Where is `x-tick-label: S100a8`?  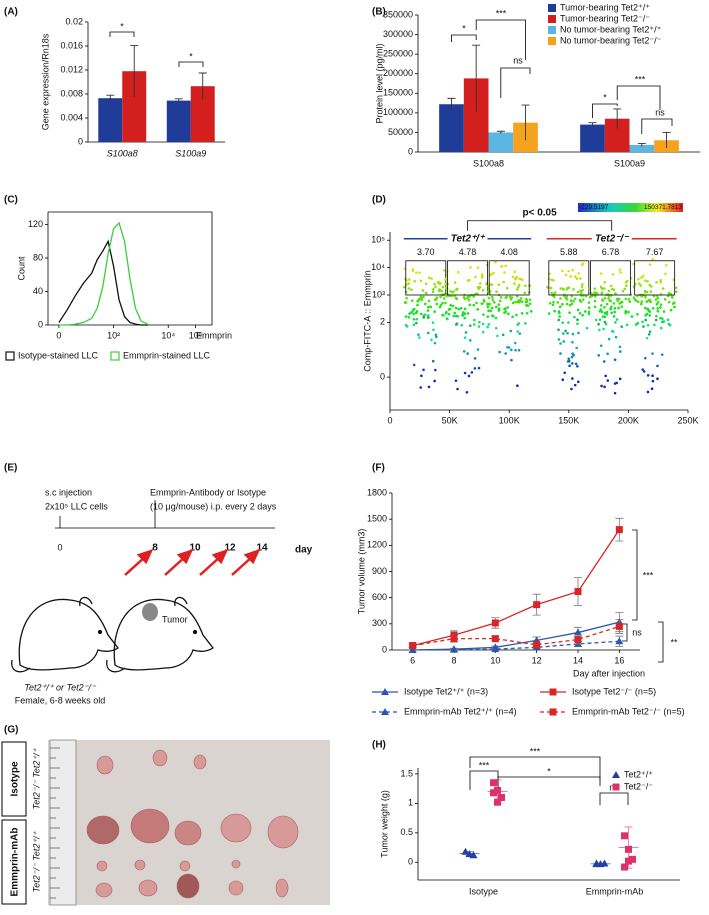 x-tick-label: S100a8 is located at coordinates (488, 163).